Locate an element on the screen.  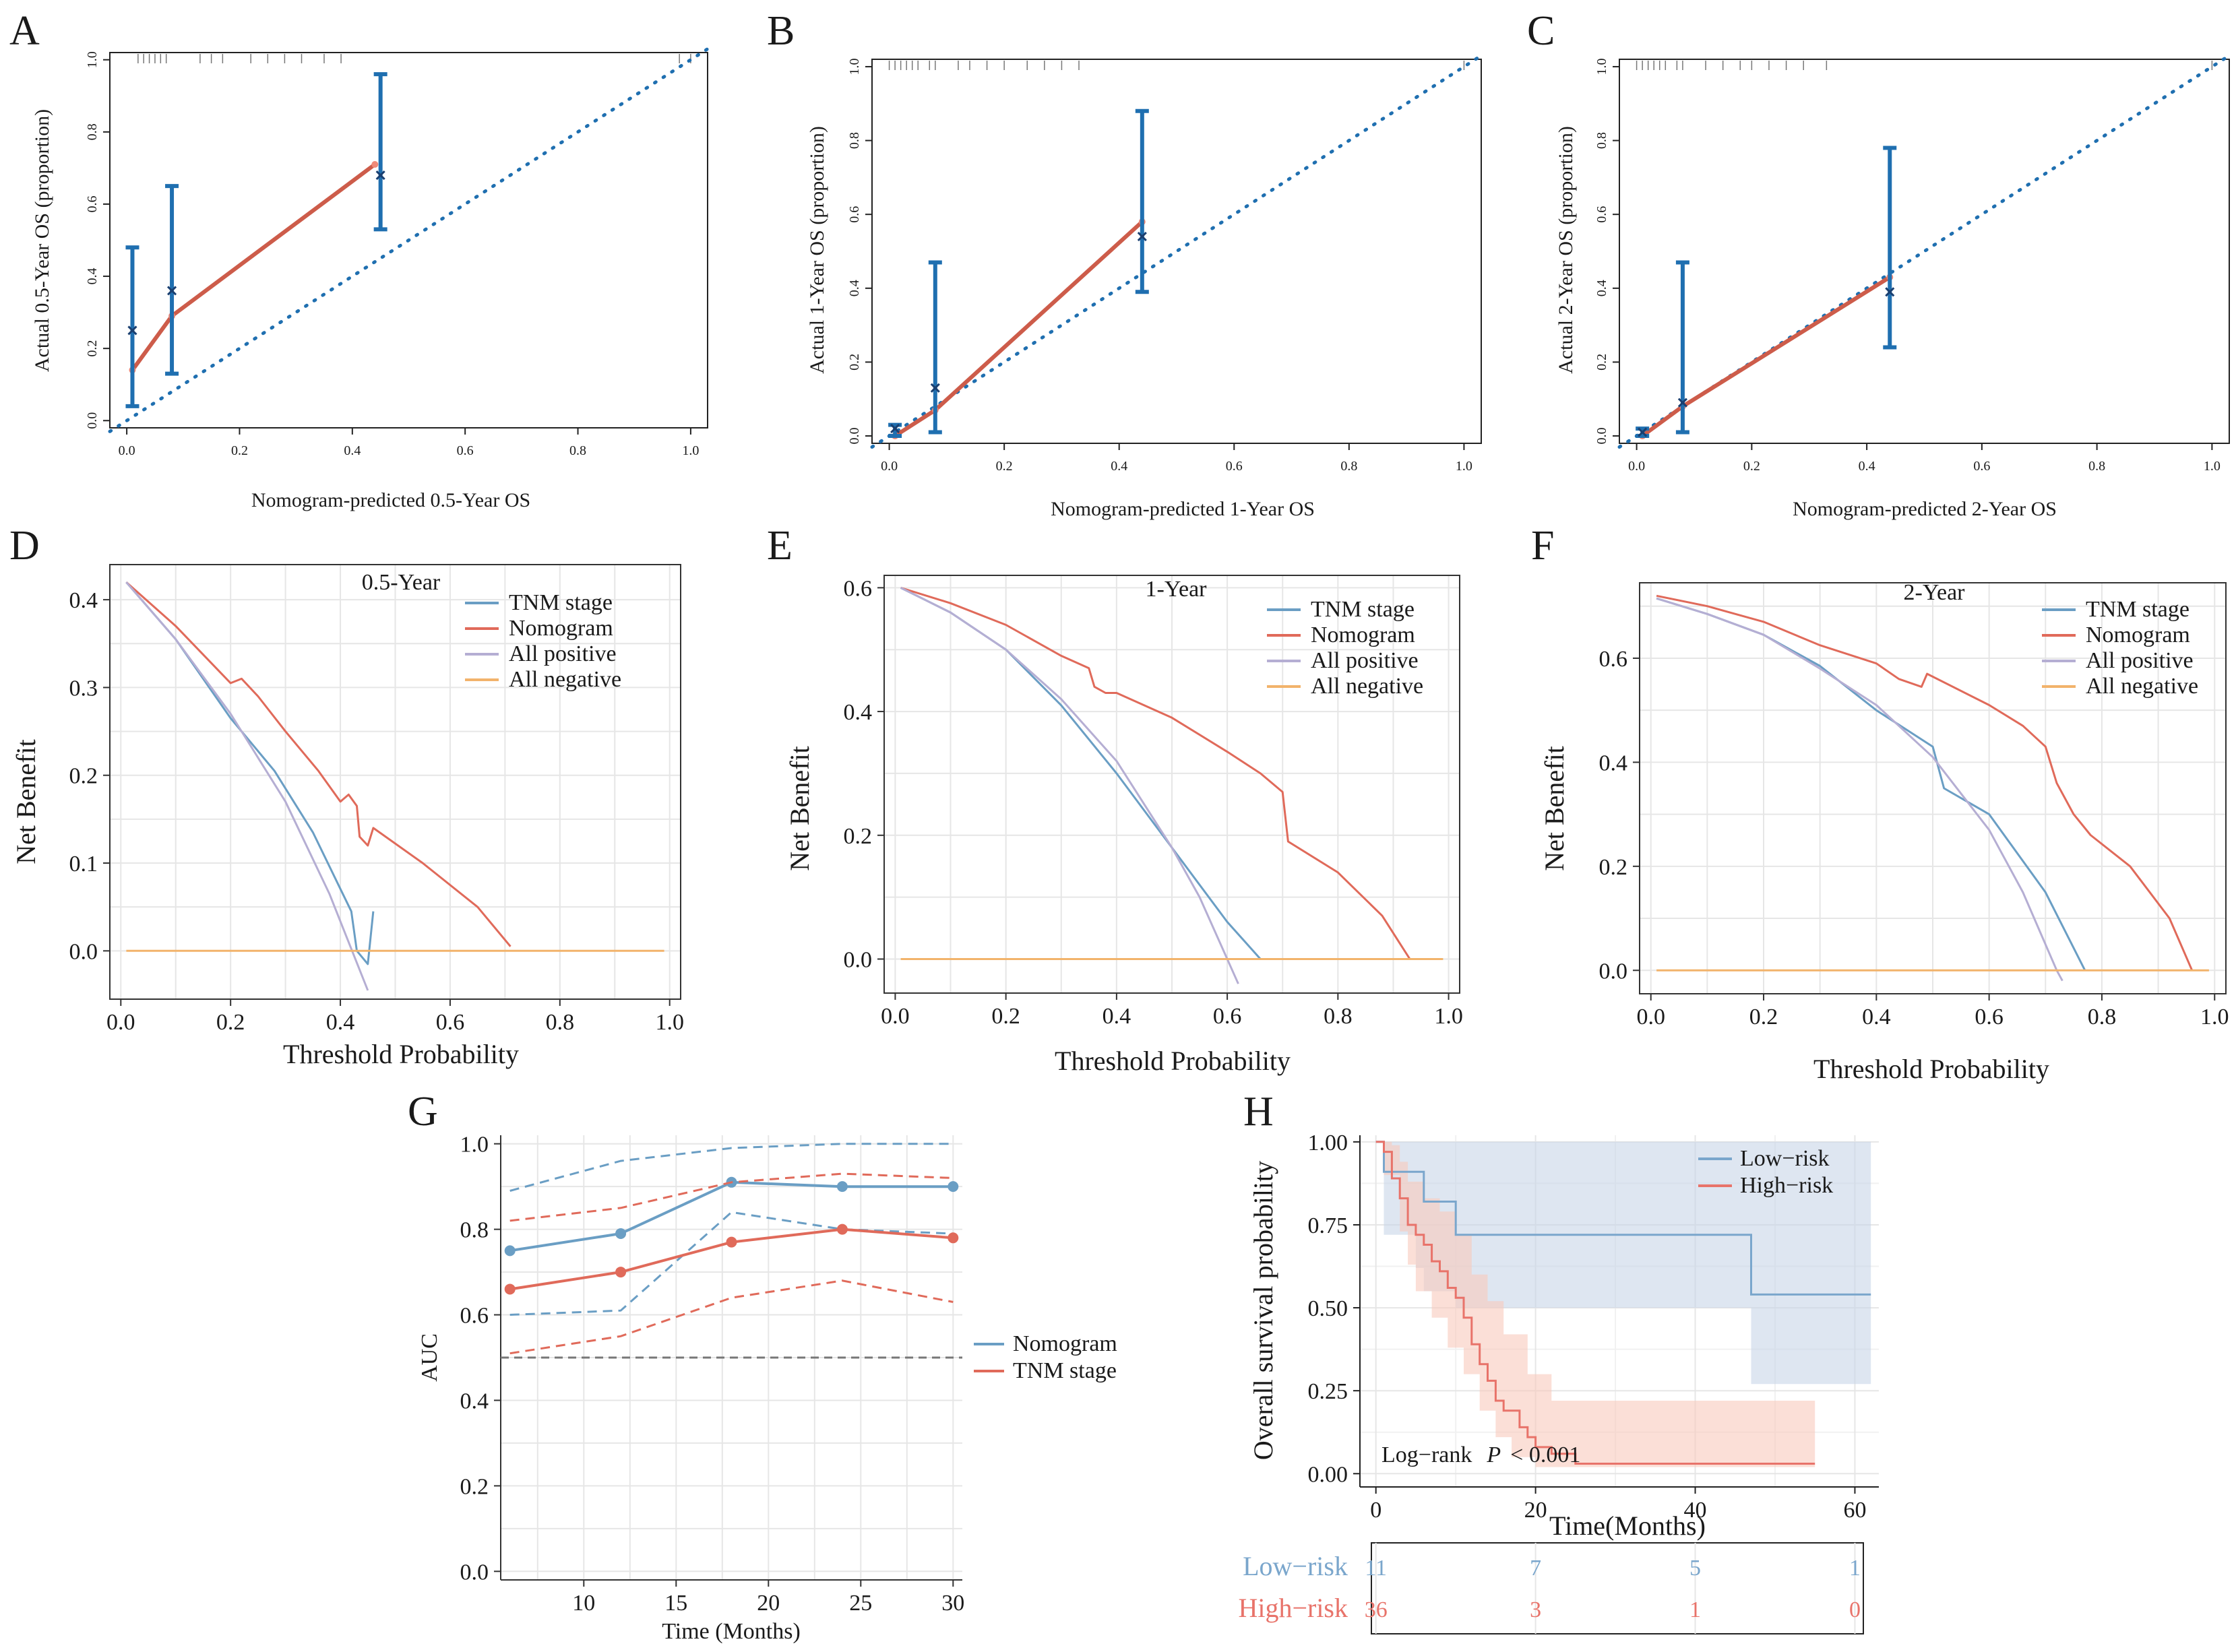
panel-label: A is located at coordinates (24, 31).